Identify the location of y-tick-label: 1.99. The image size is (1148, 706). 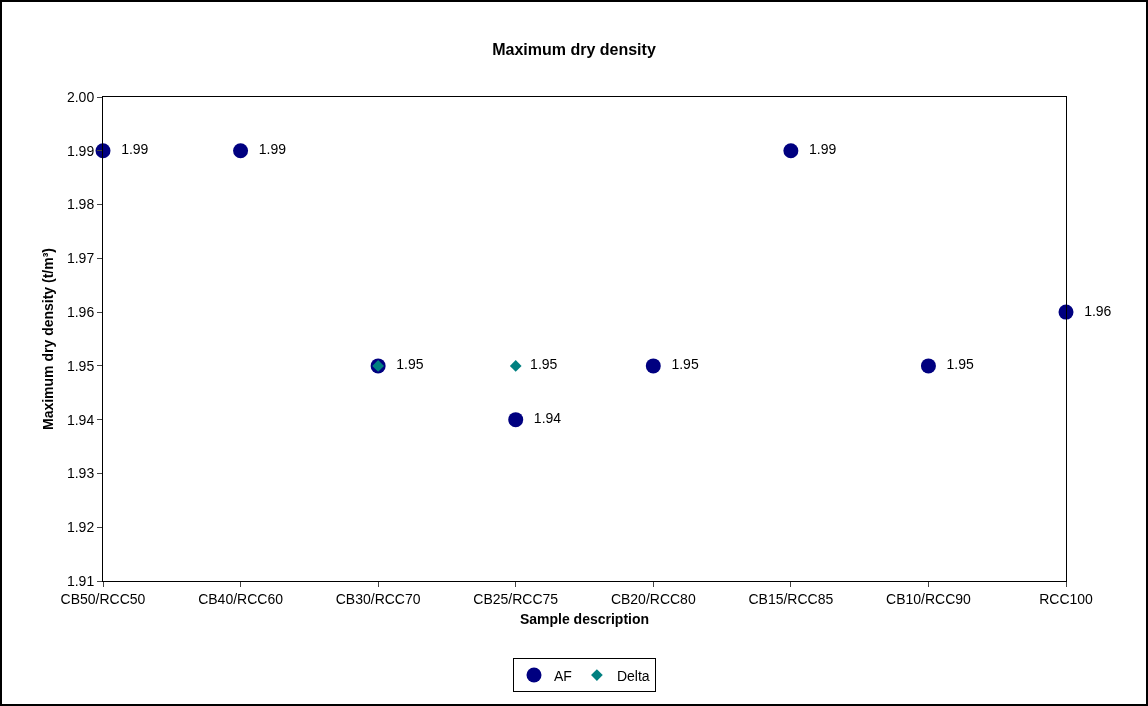
(80, 150).